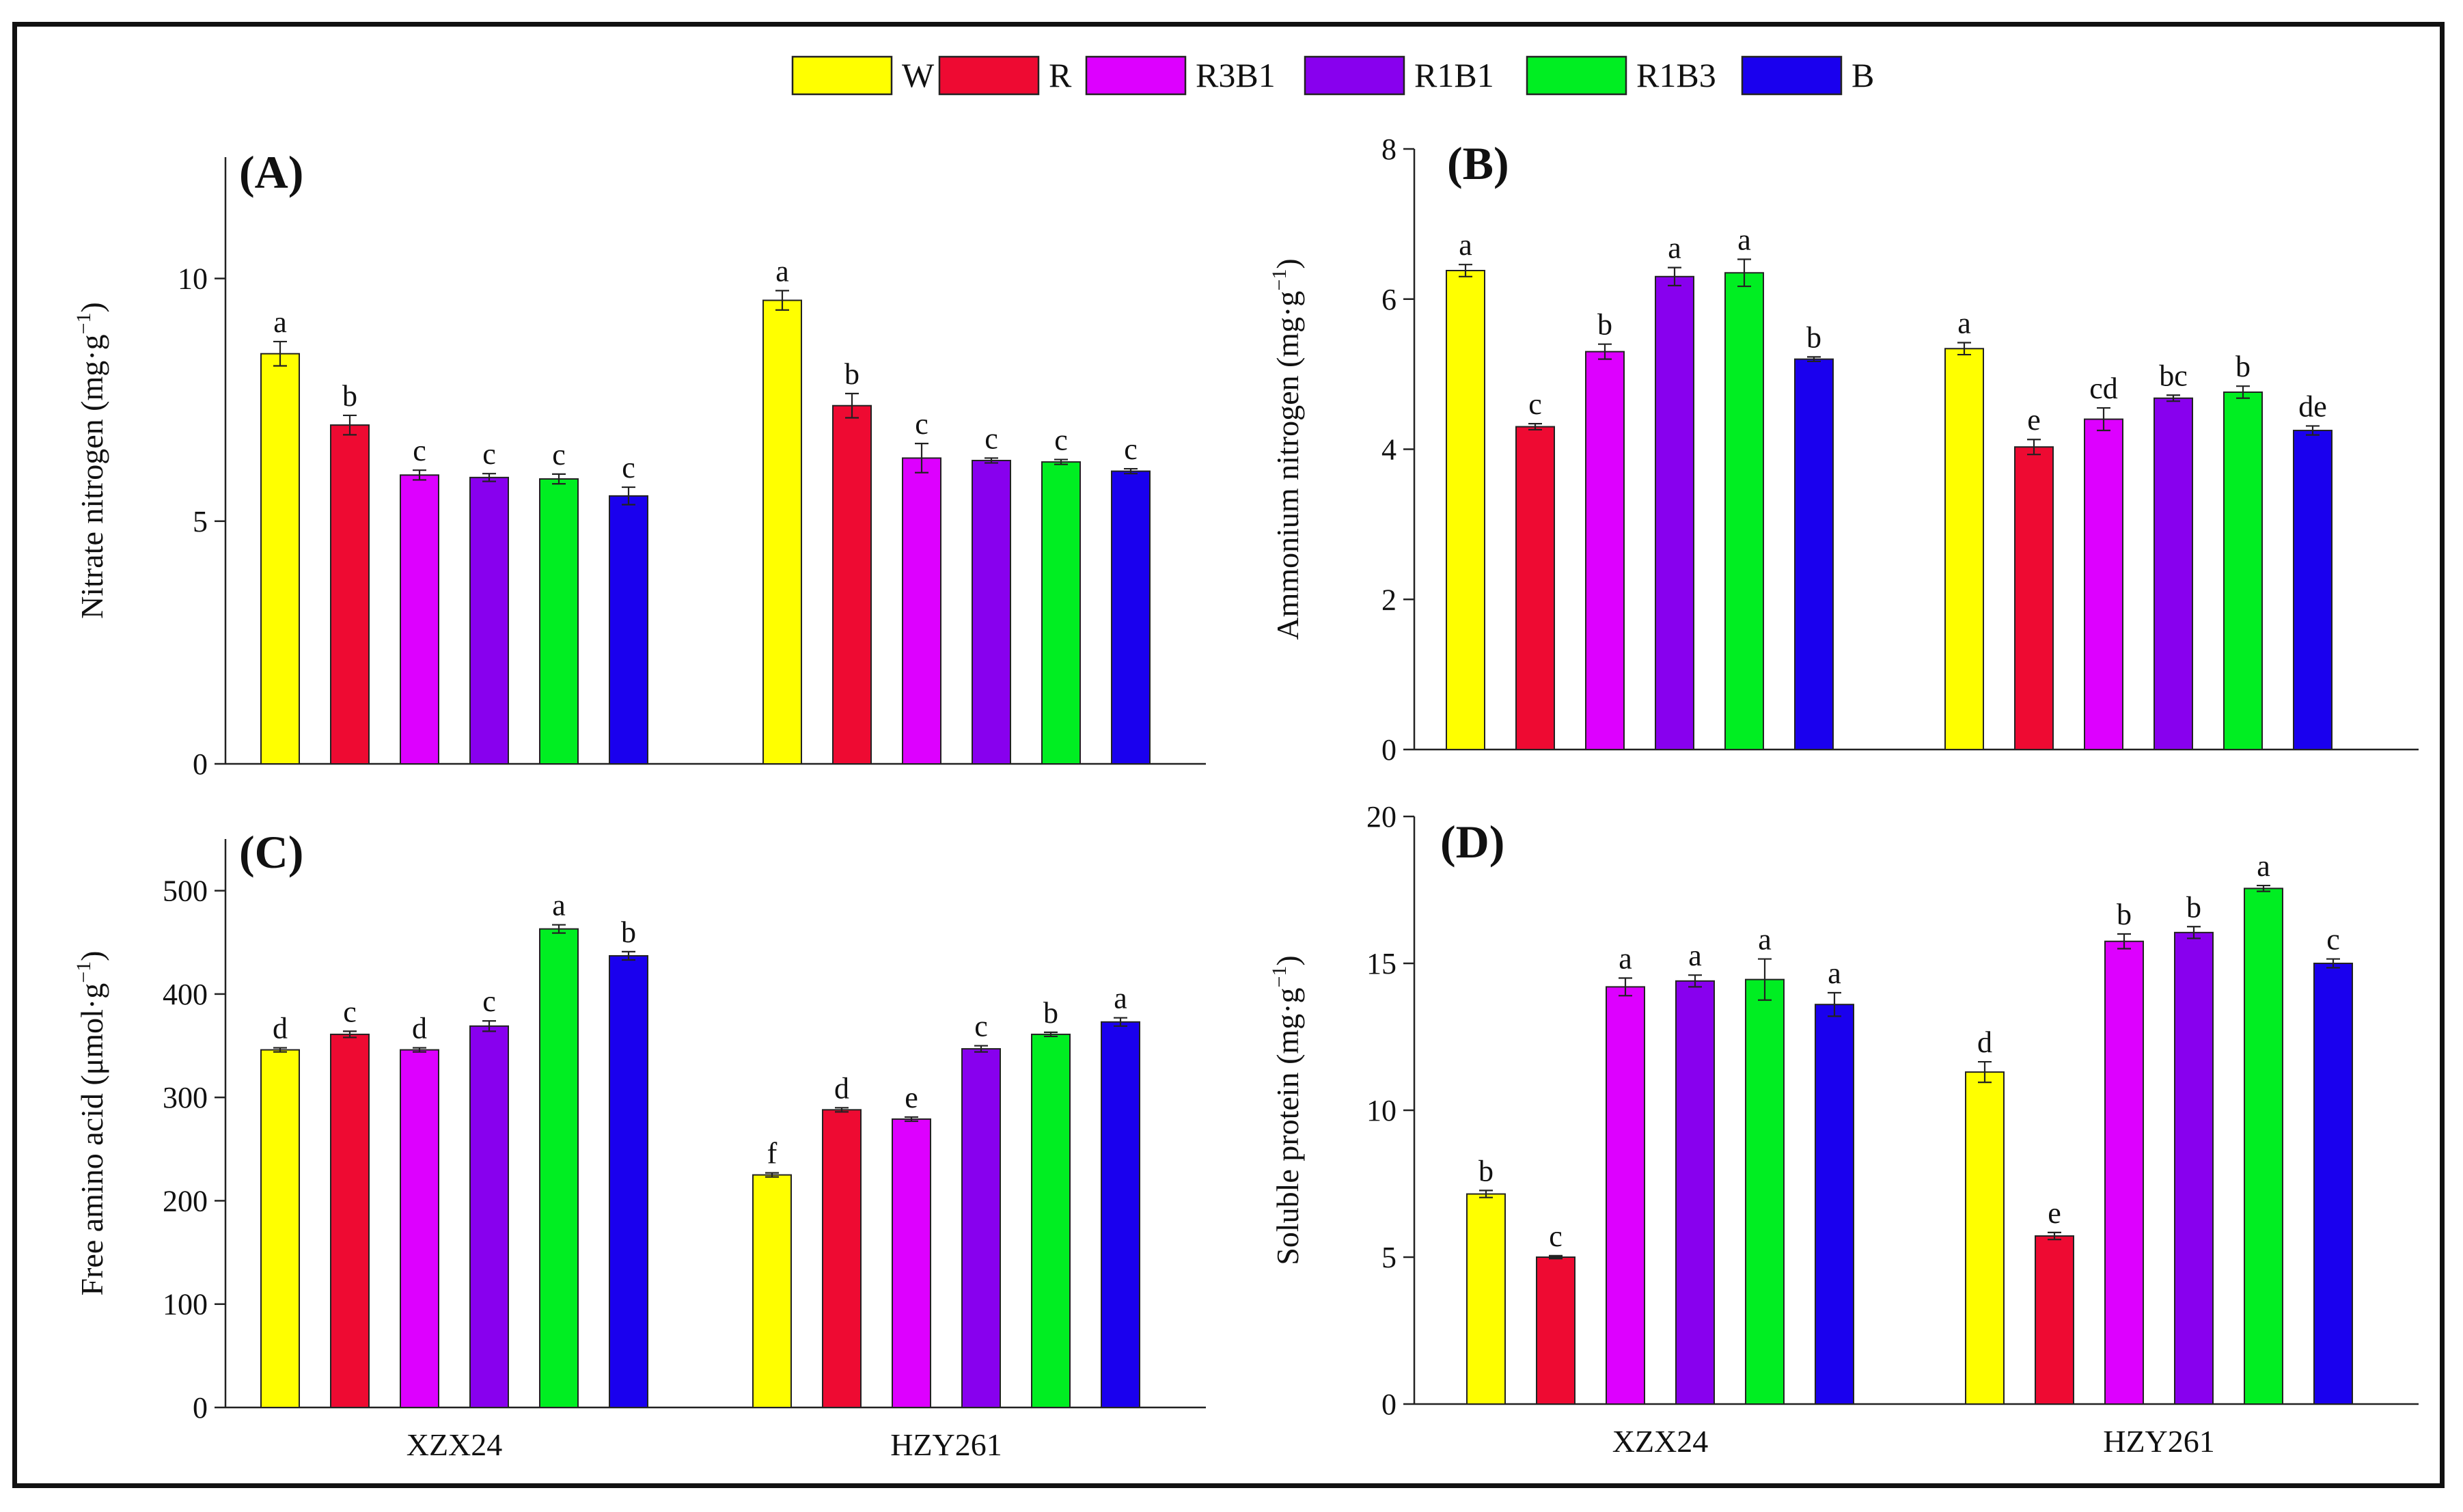 Image resolution: width=2463 pixels, height=1512 pixels. What do you see at coordinates (2174, 376) in the screenshot?
I see `significance-letter: bc` at bounding box center [2174, 376].